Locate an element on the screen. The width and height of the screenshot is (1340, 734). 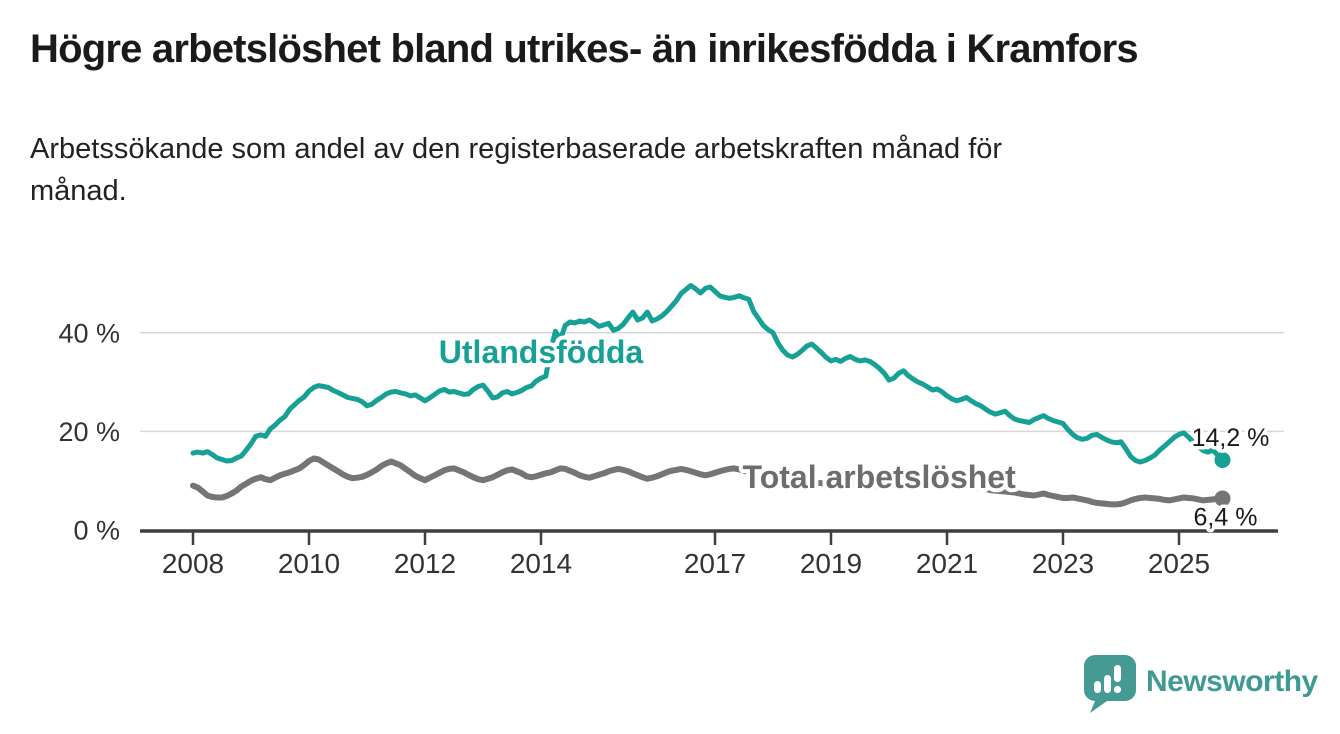
end-value-label-utlandsfodda: 14,2 % is located at coordinates (1231, 438).